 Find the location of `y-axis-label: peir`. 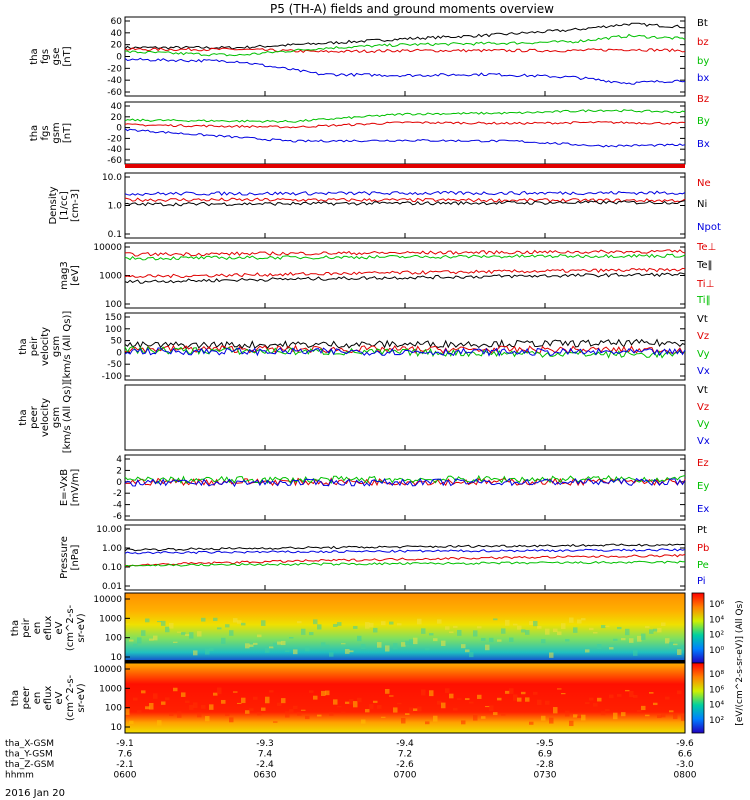

y-axis-label: peir is located at coordinates (26, 627).